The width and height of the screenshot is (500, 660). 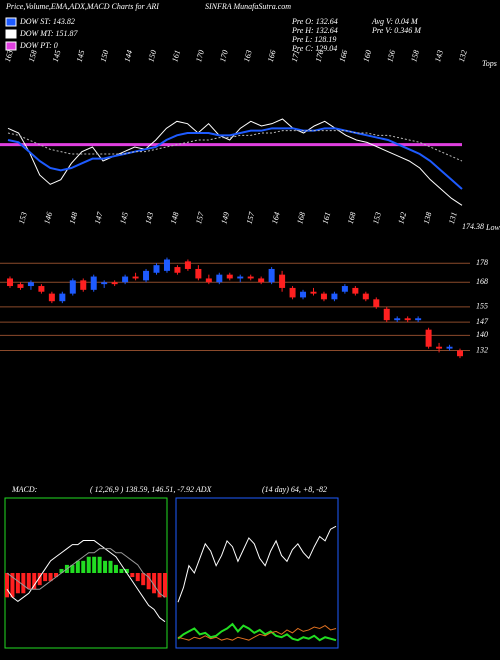 I want to click on level-label: 147, so click(x=482, y=321).